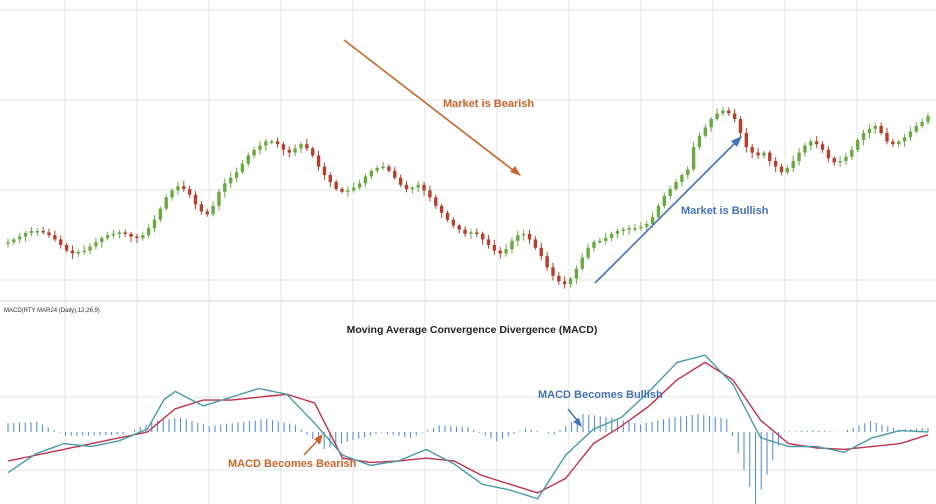  Describe the element at coordinates (318, 439) in the screenshot. I see `macd-bearish-arrow-head-icon` at that location.